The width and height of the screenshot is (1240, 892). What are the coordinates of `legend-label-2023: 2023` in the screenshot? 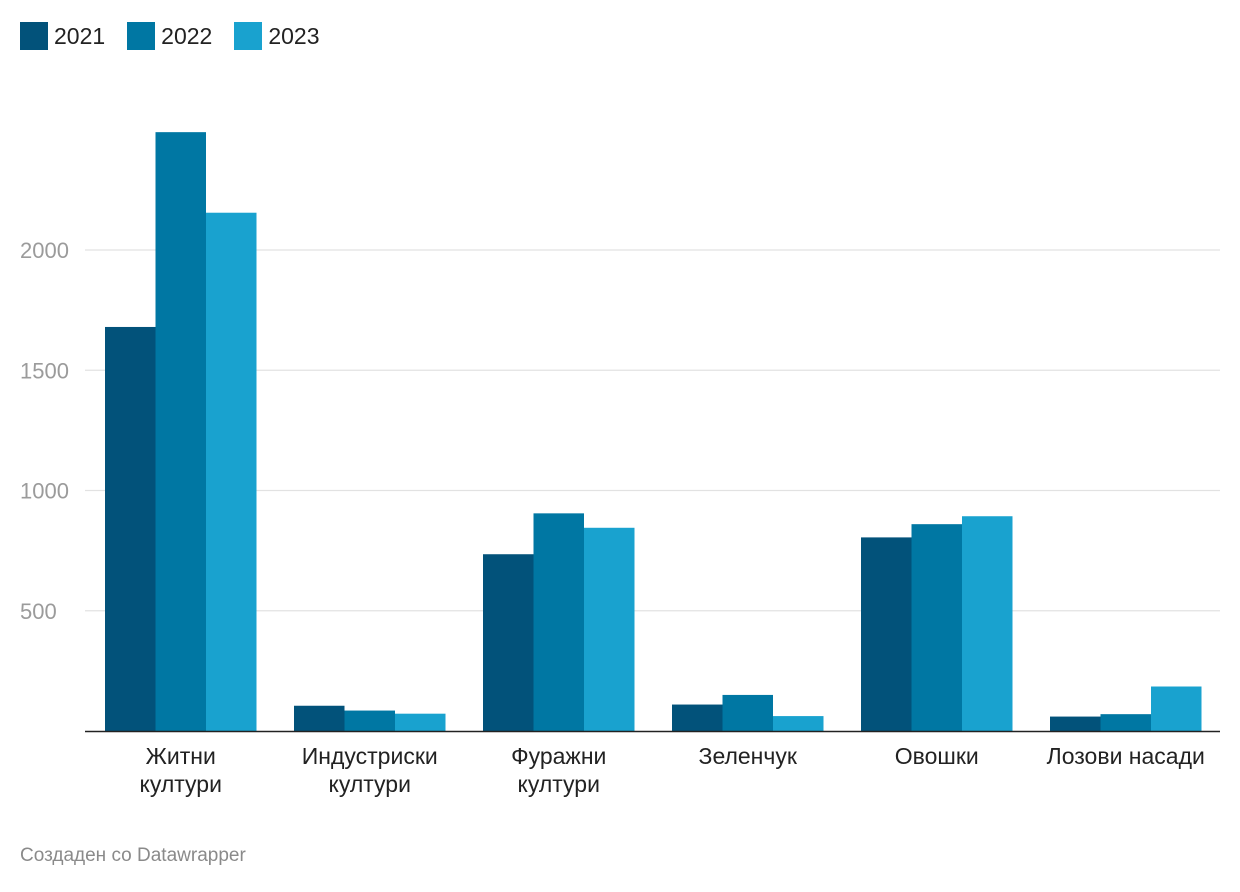 It's located at (294, 35).